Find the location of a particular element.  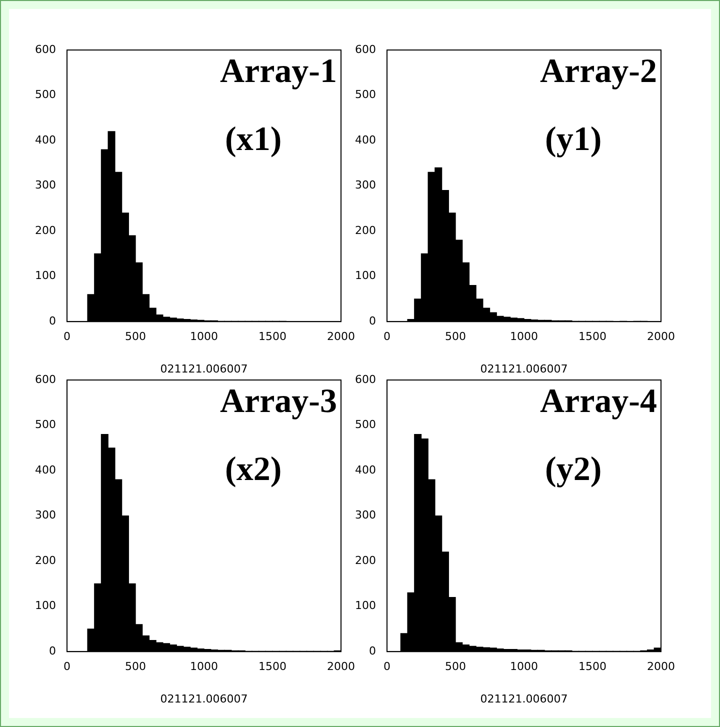

annotation: Array-1 is located at coordinates (279, 71).